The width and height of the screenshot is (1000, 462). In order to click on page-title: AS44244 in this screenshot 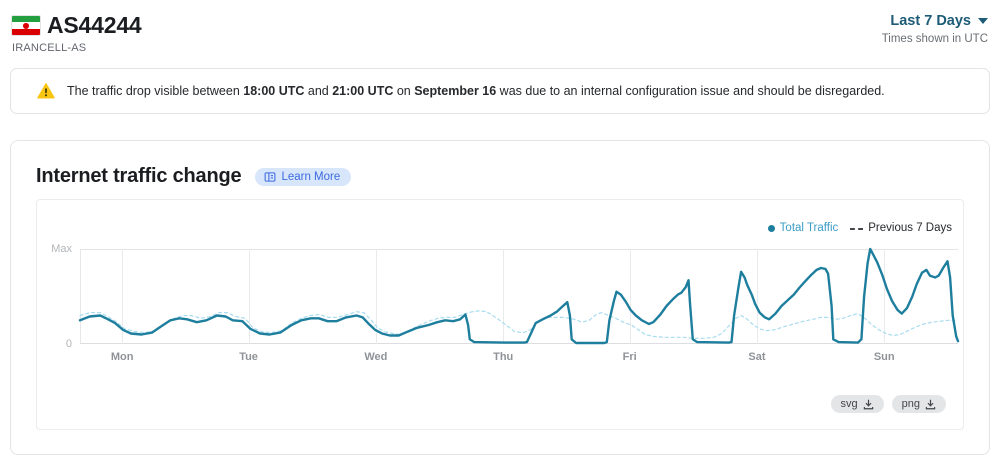, I will do `click(94, 25)`.